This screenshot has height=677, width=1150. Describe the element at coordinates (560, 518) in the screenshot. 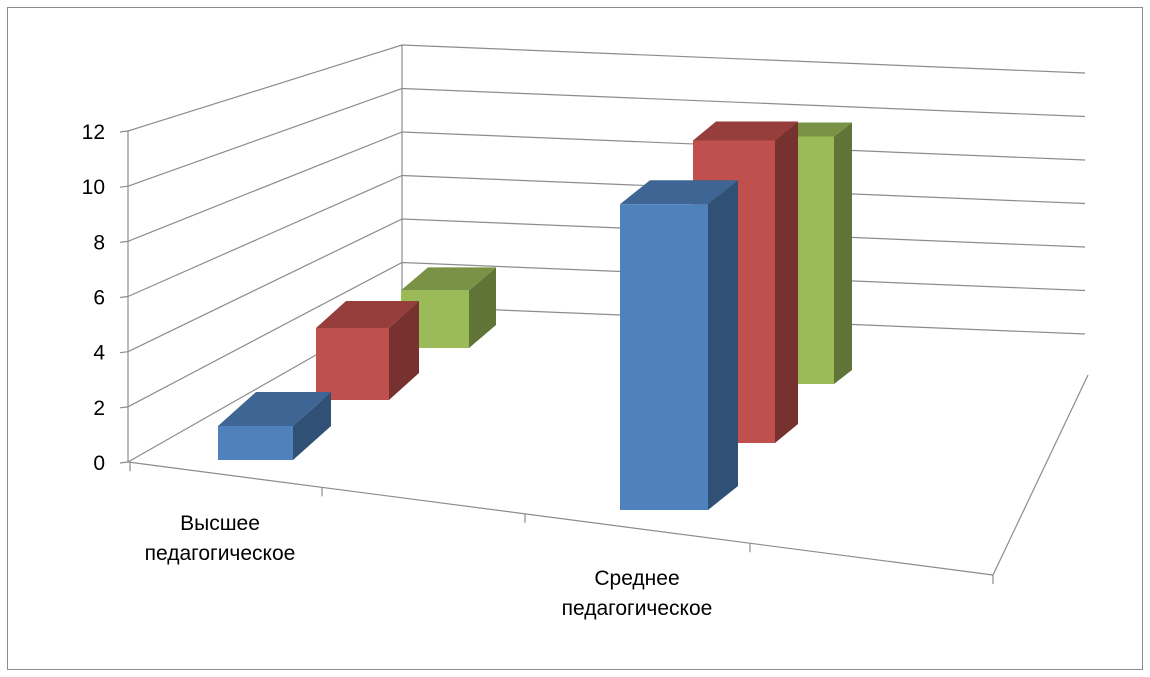

I see `x-axis-line` at that location.